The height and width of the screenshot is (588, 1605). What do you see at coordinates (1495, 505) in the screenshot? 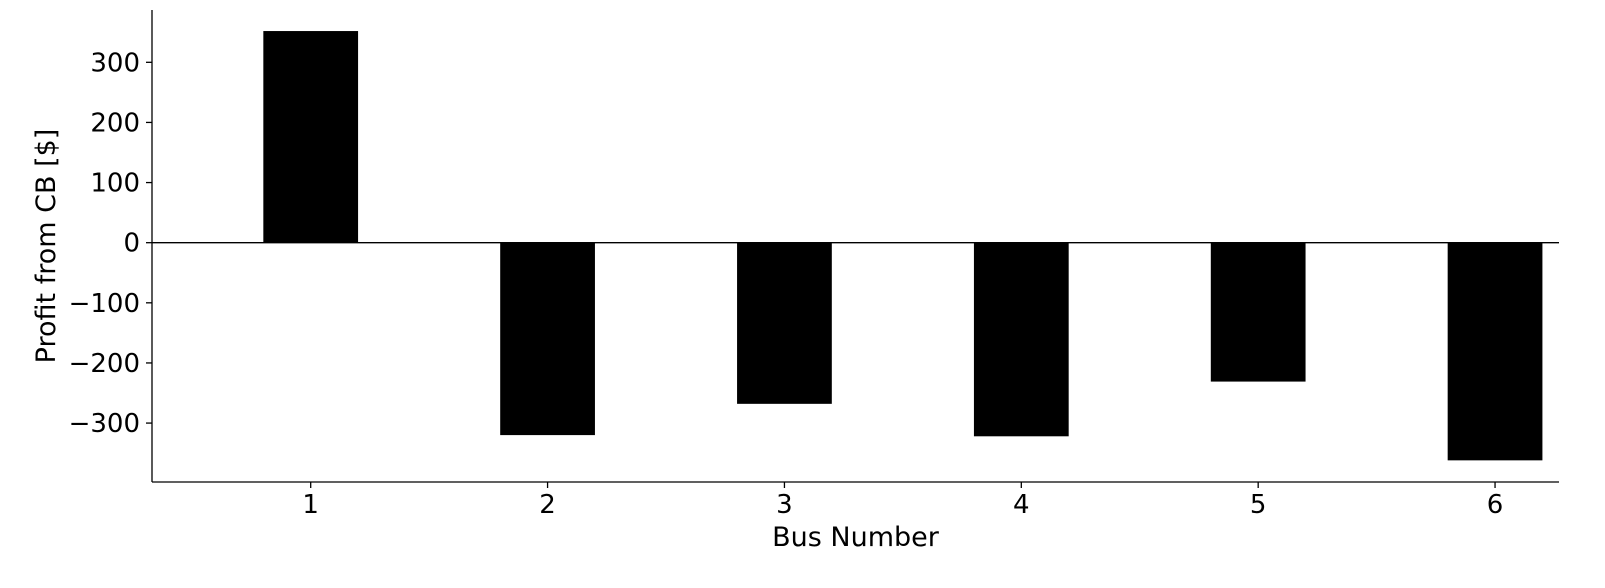
I see `x-tick-label: 6` at bounding box center [1495, 505].